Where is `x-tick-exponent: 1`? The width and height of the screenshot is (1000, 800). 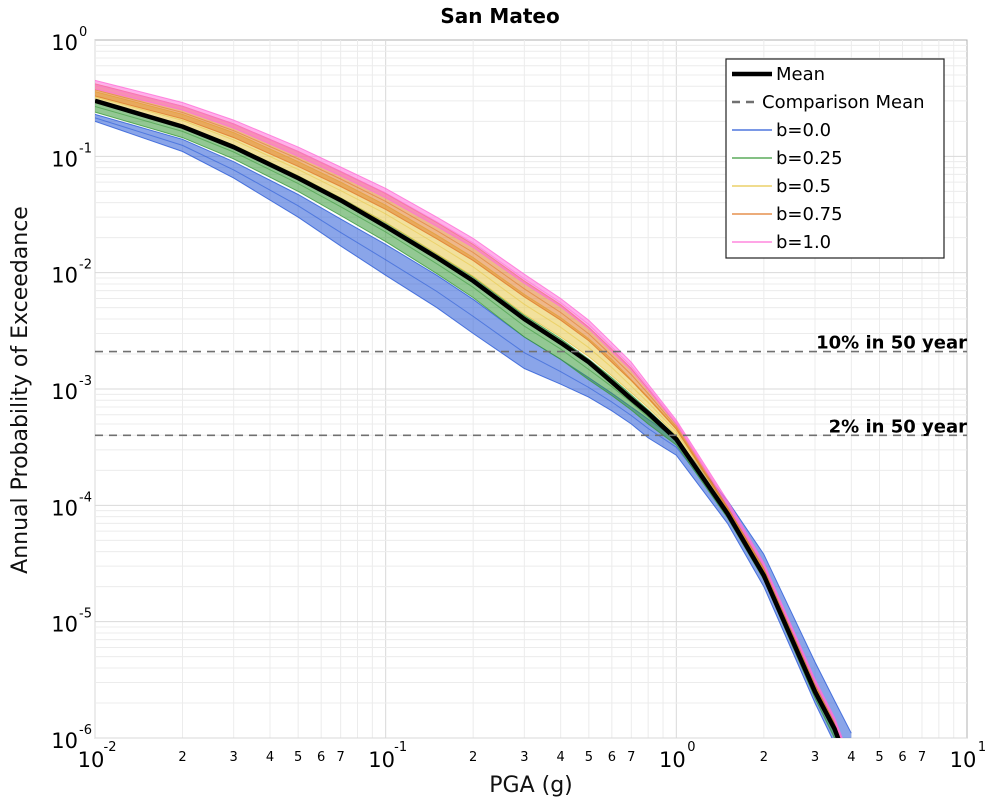 x-tick-exponent: 1 is located at coordinates (982, 747).